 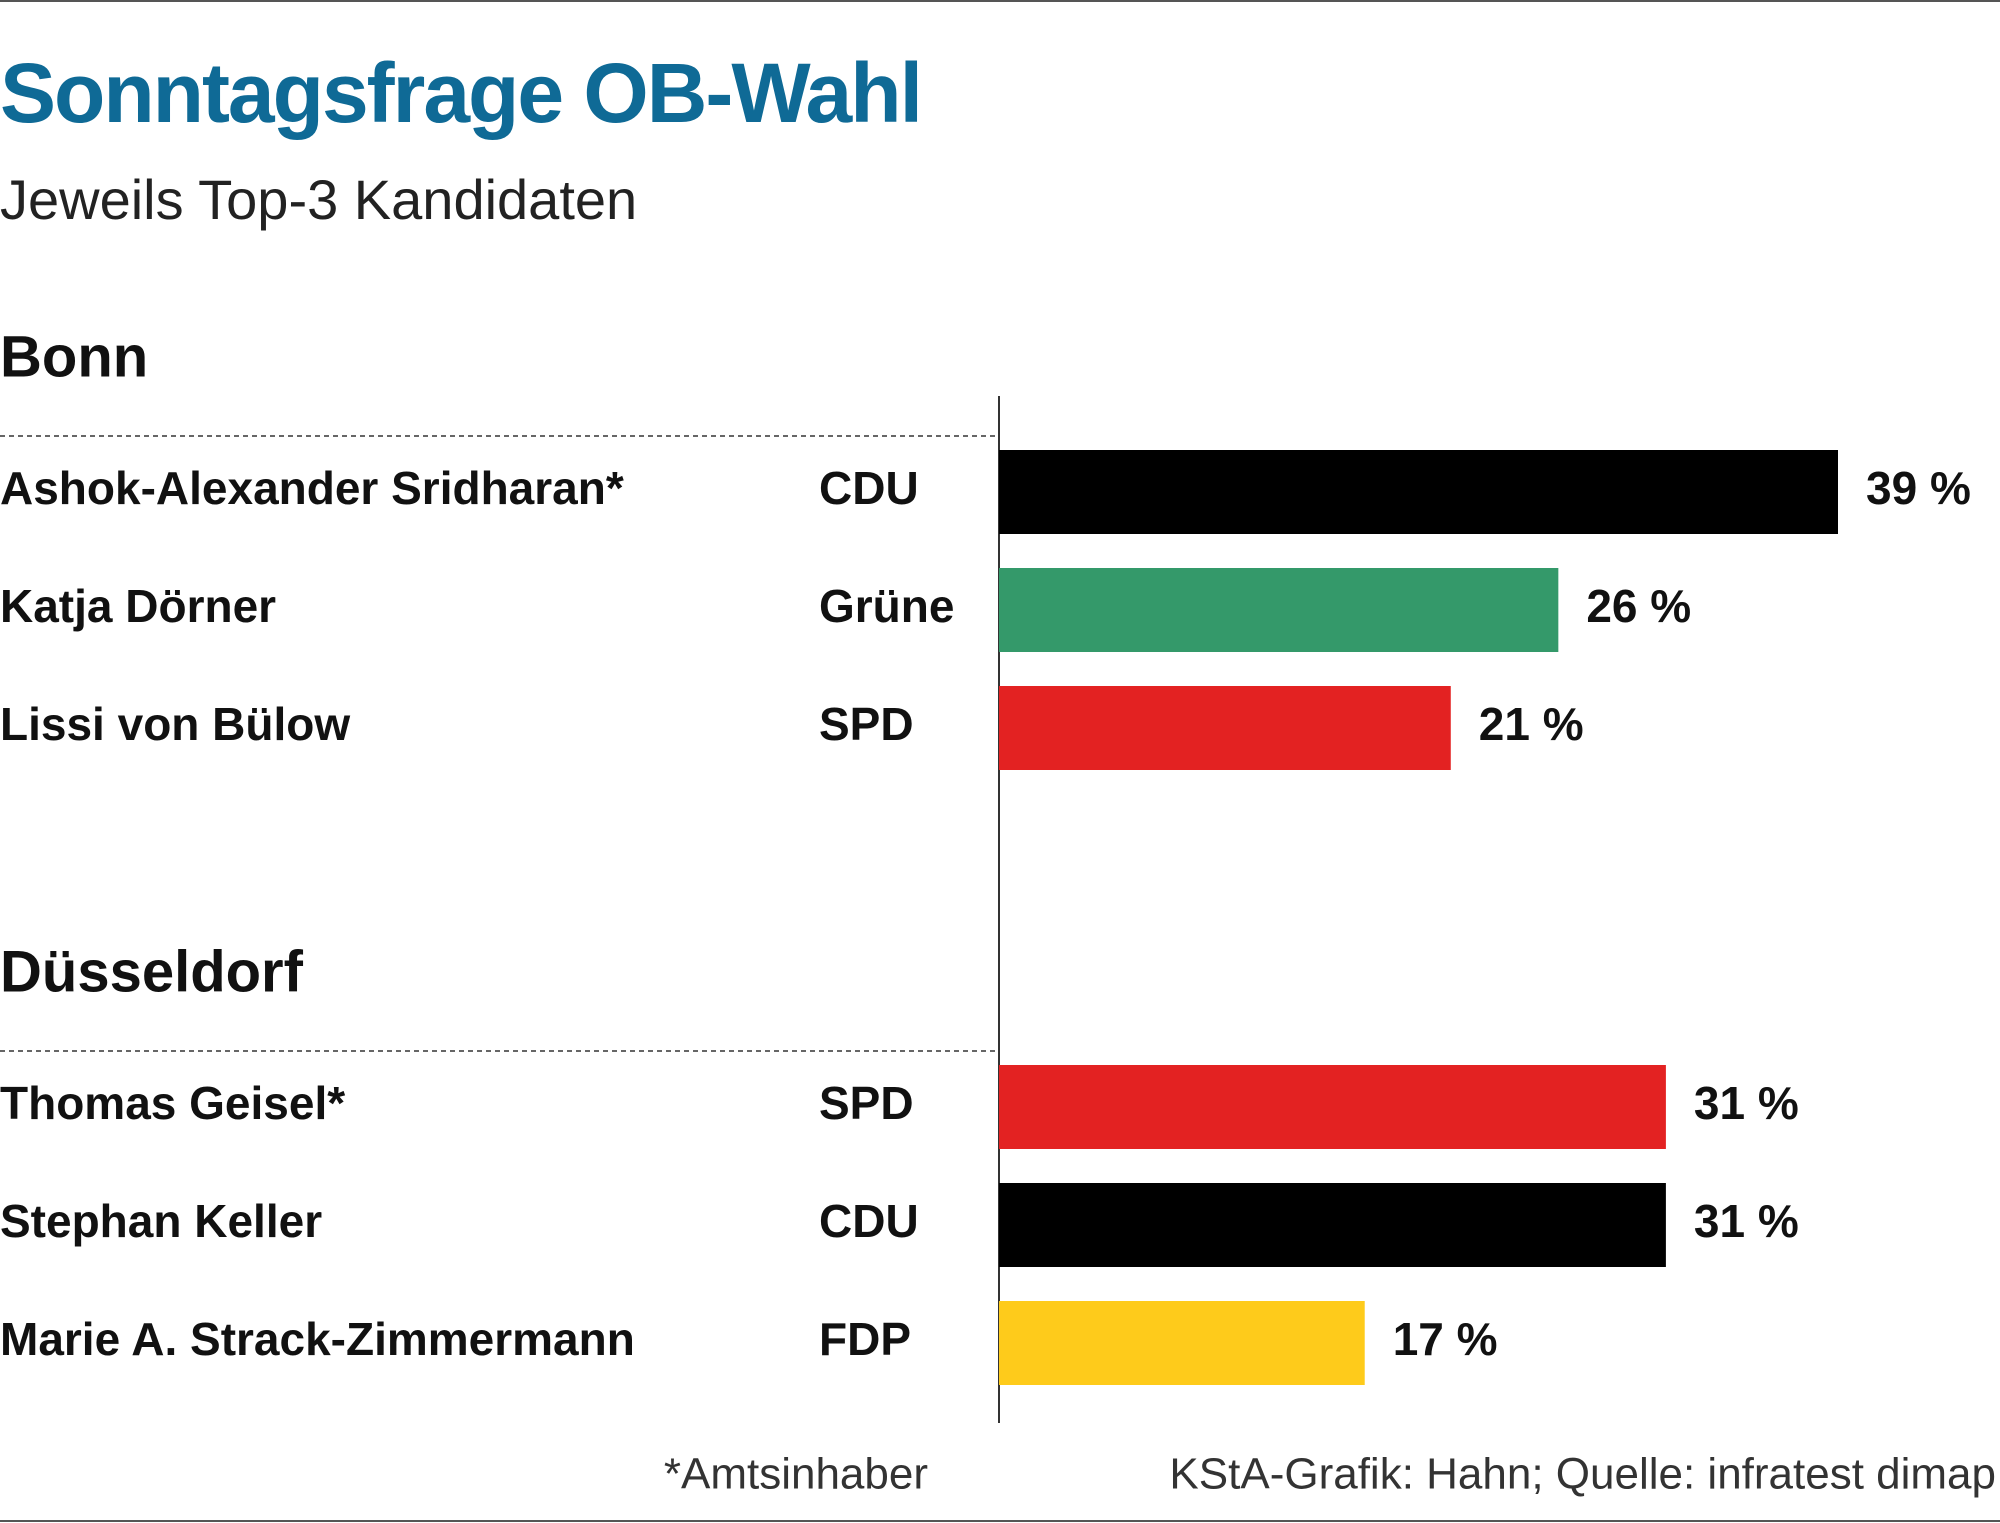 I want to click on value-label: 39 %, so click(x=1918, y=488).